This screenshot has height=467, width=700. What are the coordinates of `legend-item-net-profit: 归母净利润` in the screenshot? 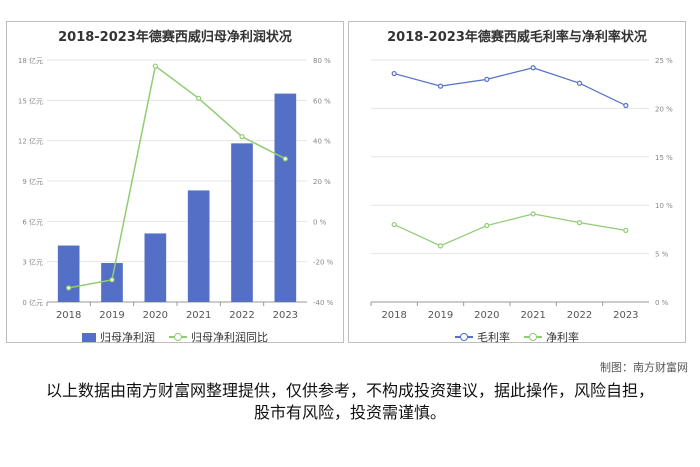 It's located at (118, 337).